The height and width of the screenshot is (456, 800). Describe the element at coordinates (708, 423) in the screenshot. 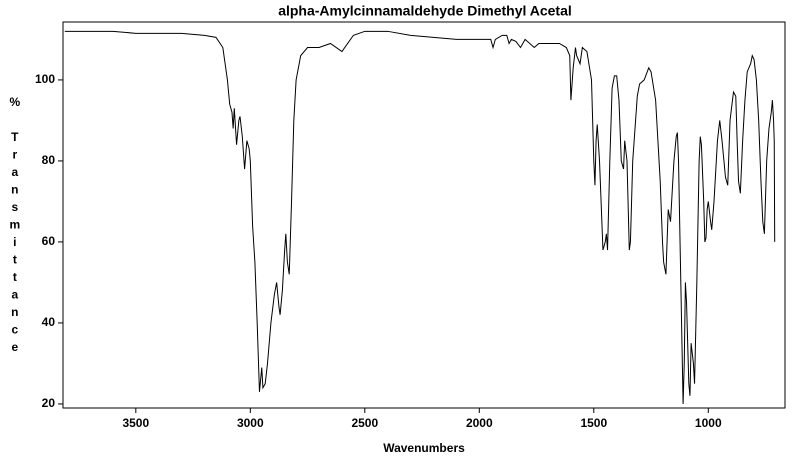

I see `x-tick-label: 1000` at that location.